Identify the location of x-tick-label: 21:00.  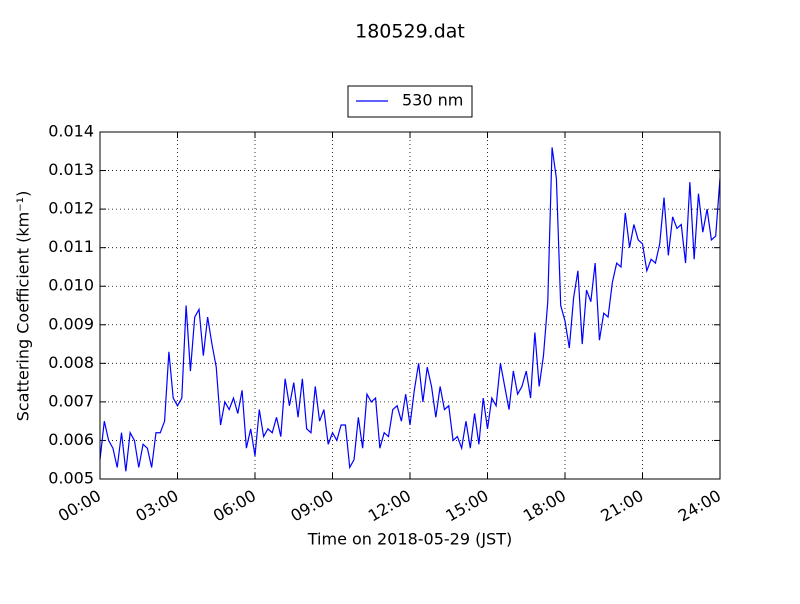
(621, 506).